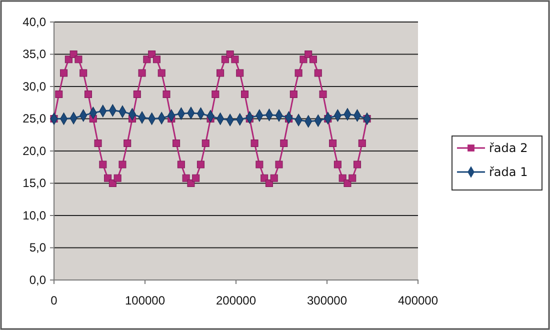 The height and width of the screenshot is (330, 550). I want to click on y-tick-label: 0,0, so click(37, 279).